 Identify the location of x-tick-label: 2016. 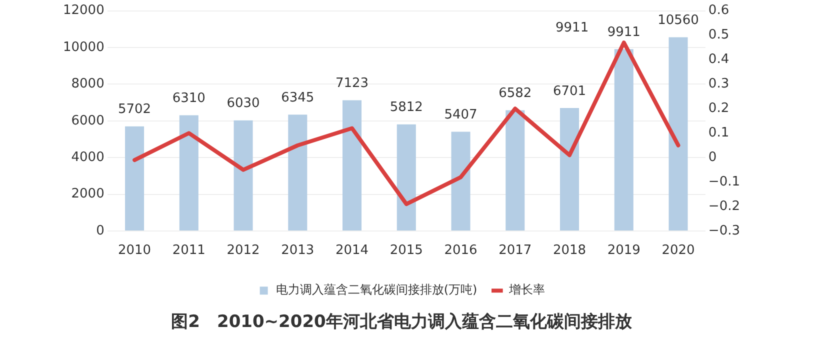
(461, 250).